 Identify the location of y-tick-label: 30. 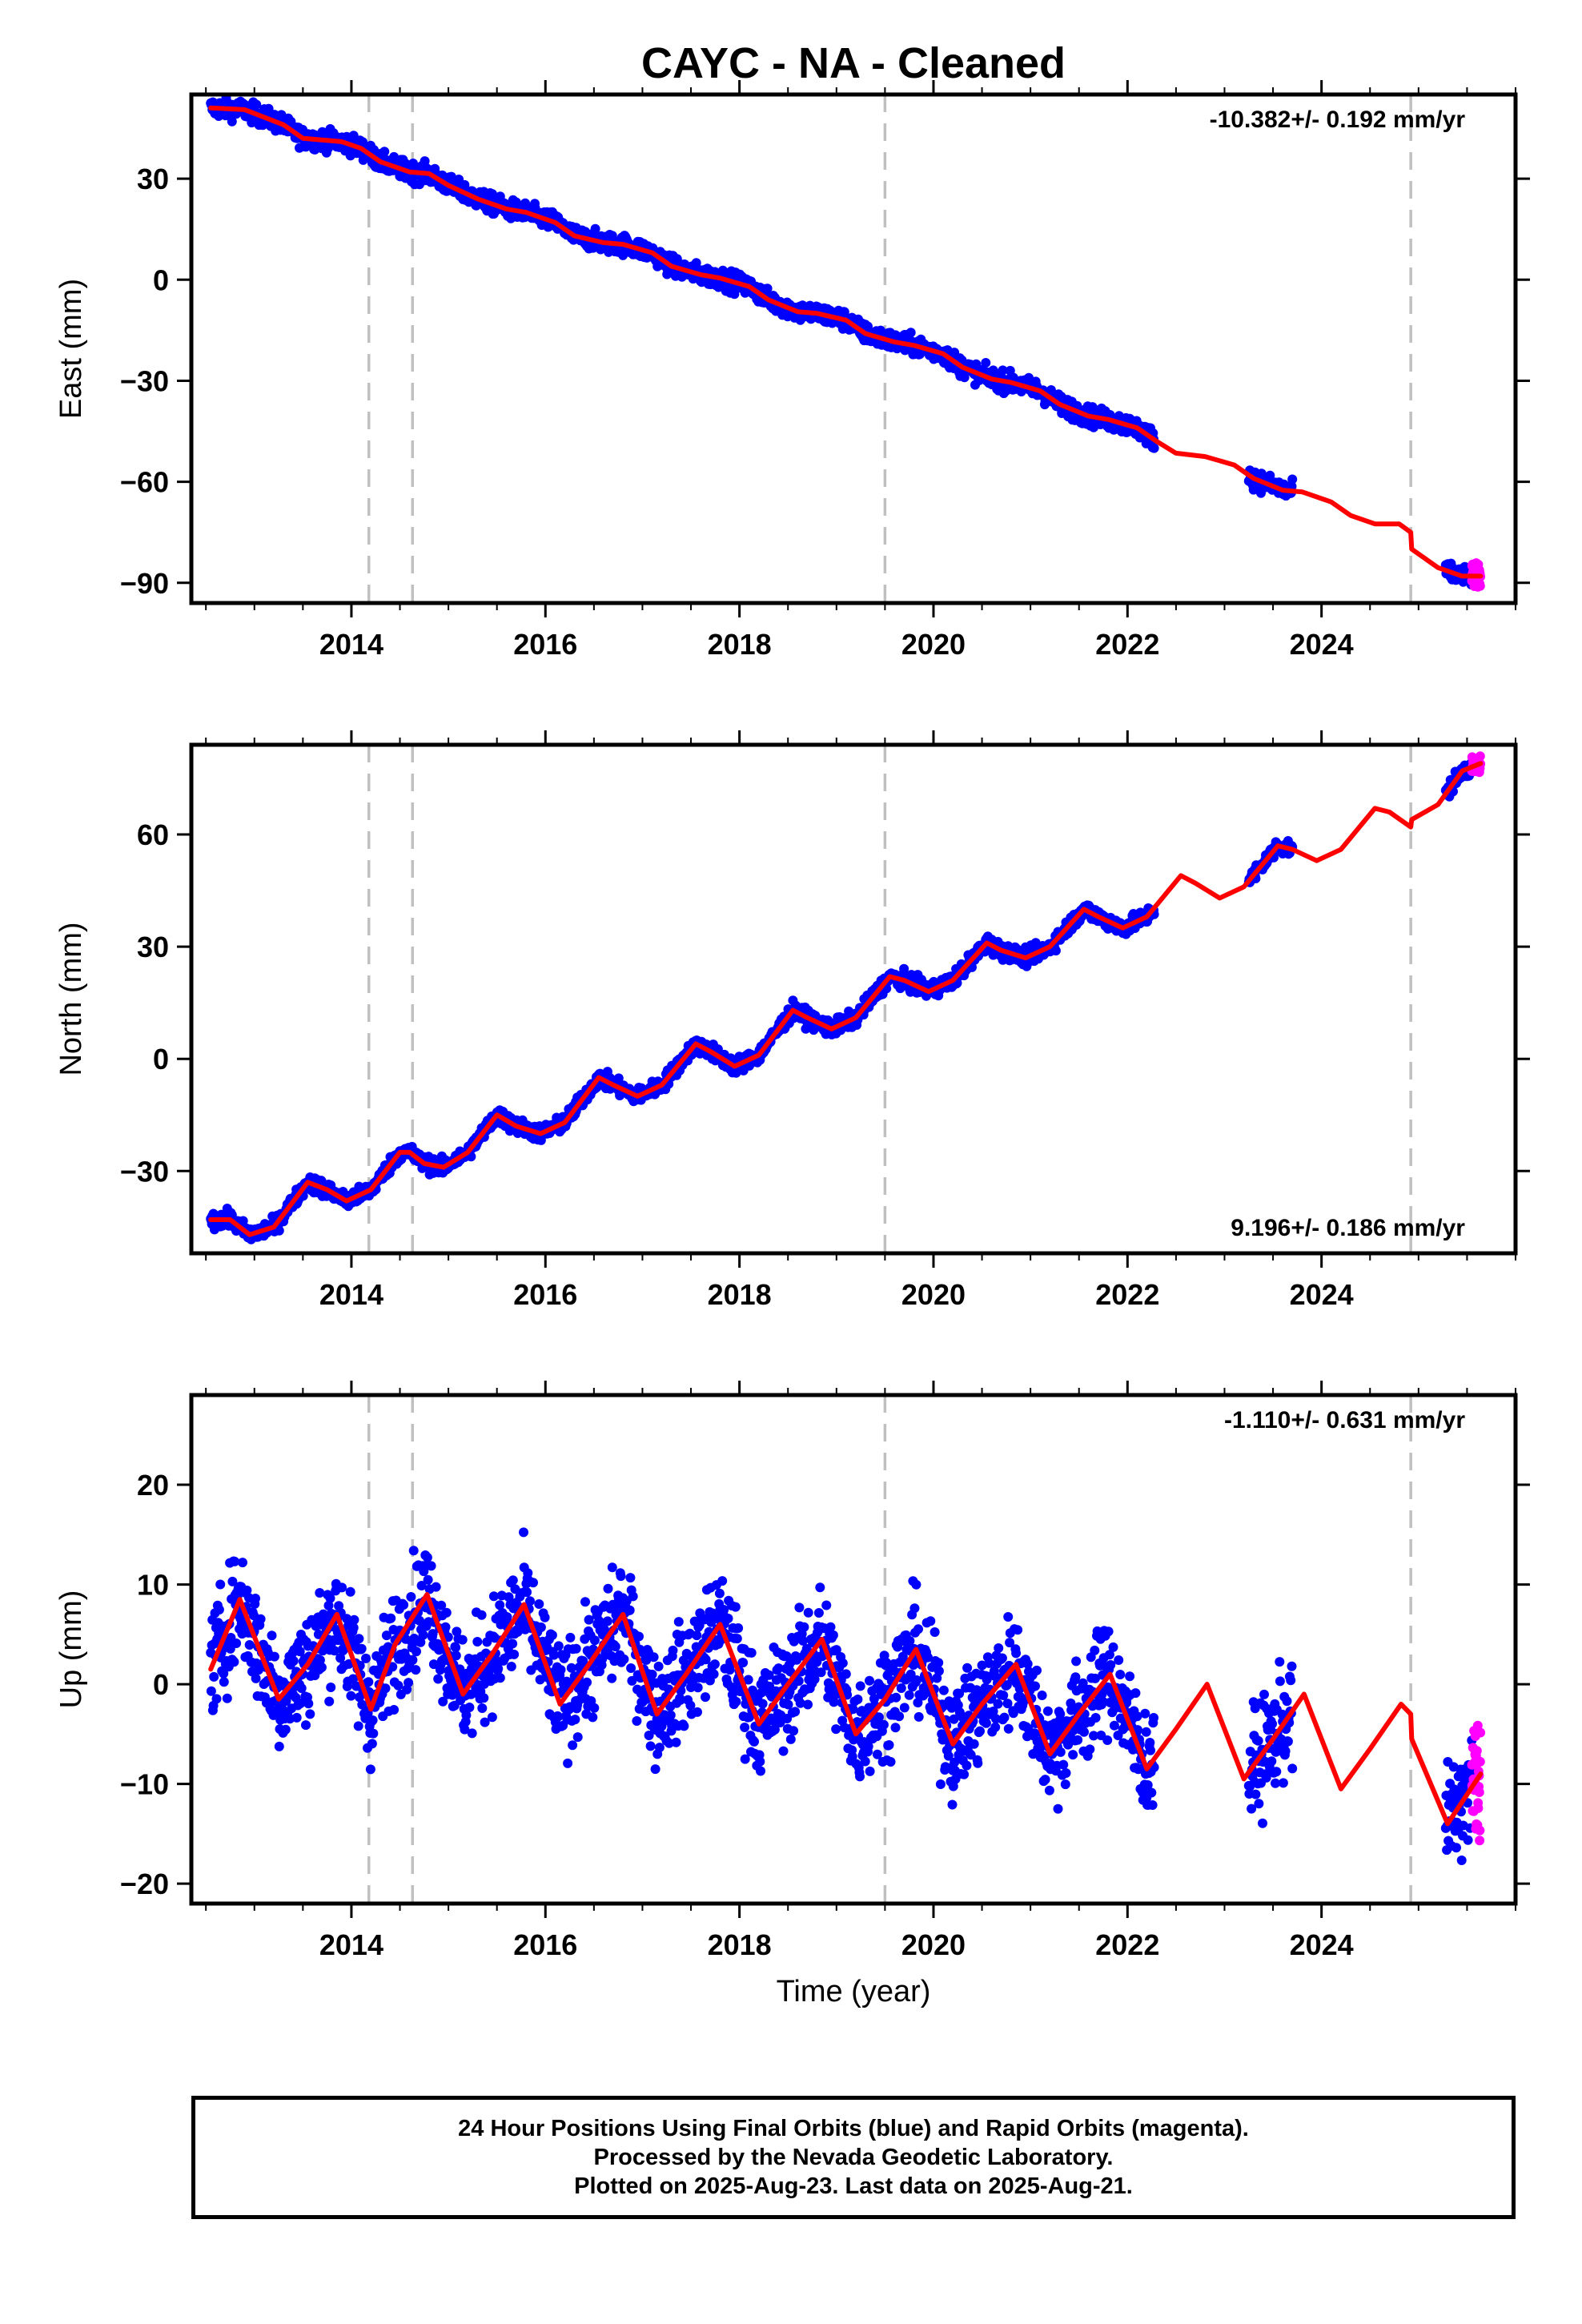
(153, 947).